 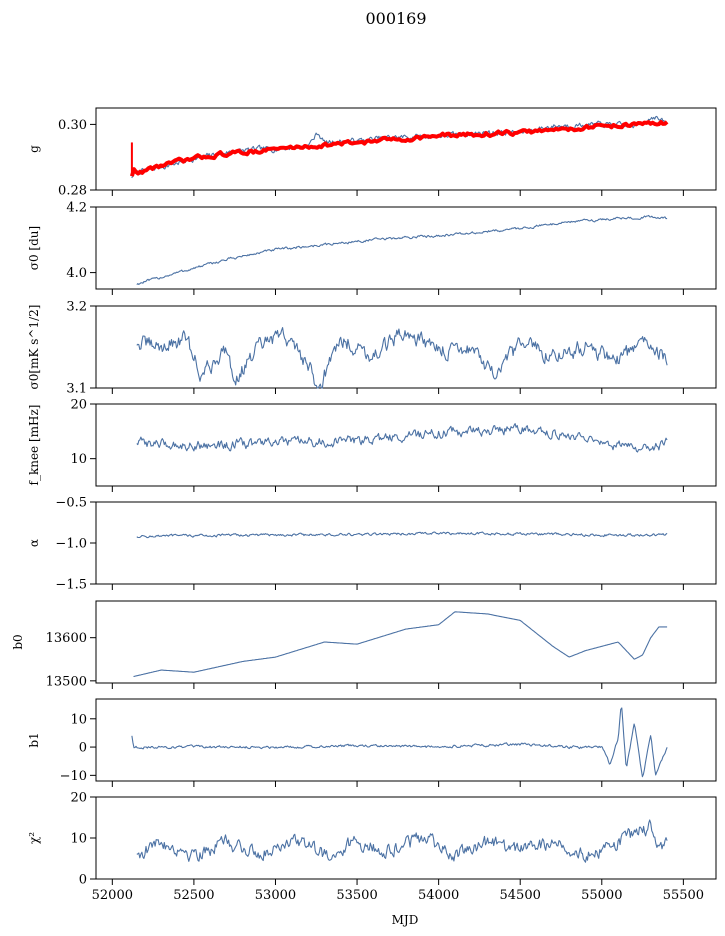 I want to click on y-tick-label-g: 0.28, so click(x=72, y=191).